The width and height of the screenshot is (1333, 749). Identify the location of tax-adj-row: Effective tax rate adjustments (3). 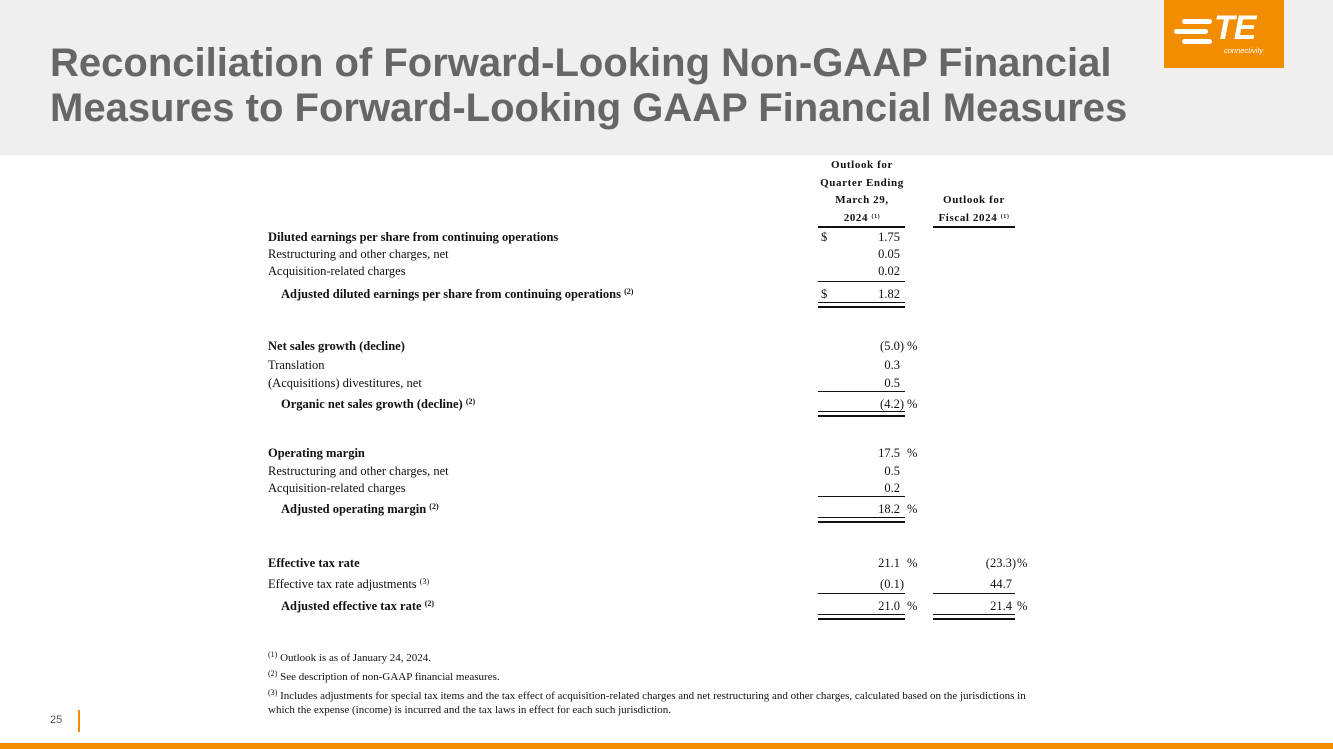
(348, 584).